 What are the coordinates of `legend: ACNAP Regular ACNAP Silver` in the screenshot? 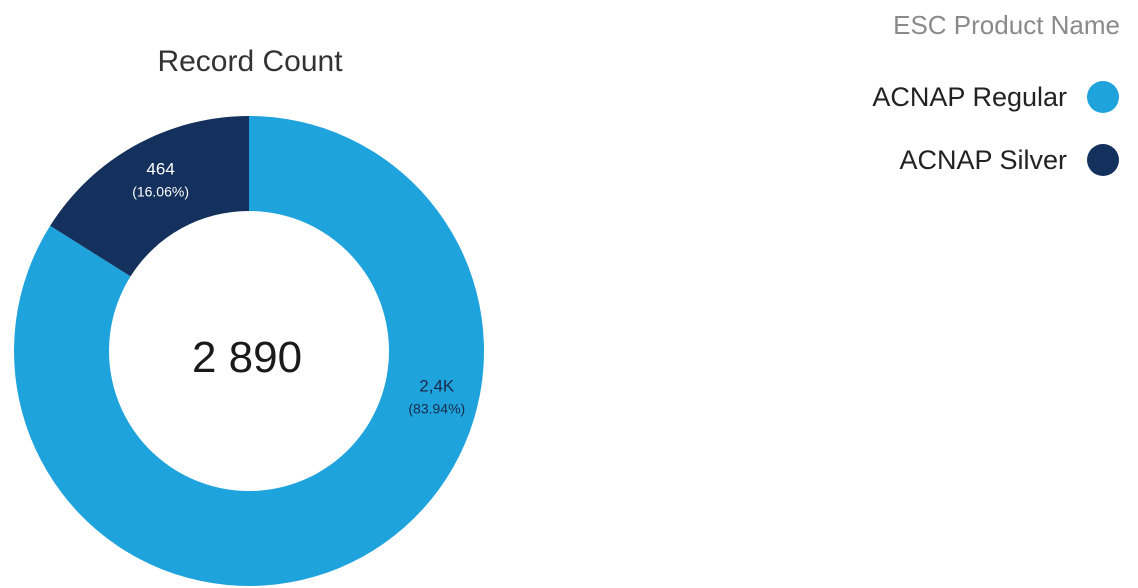 It's located at (995, 128).